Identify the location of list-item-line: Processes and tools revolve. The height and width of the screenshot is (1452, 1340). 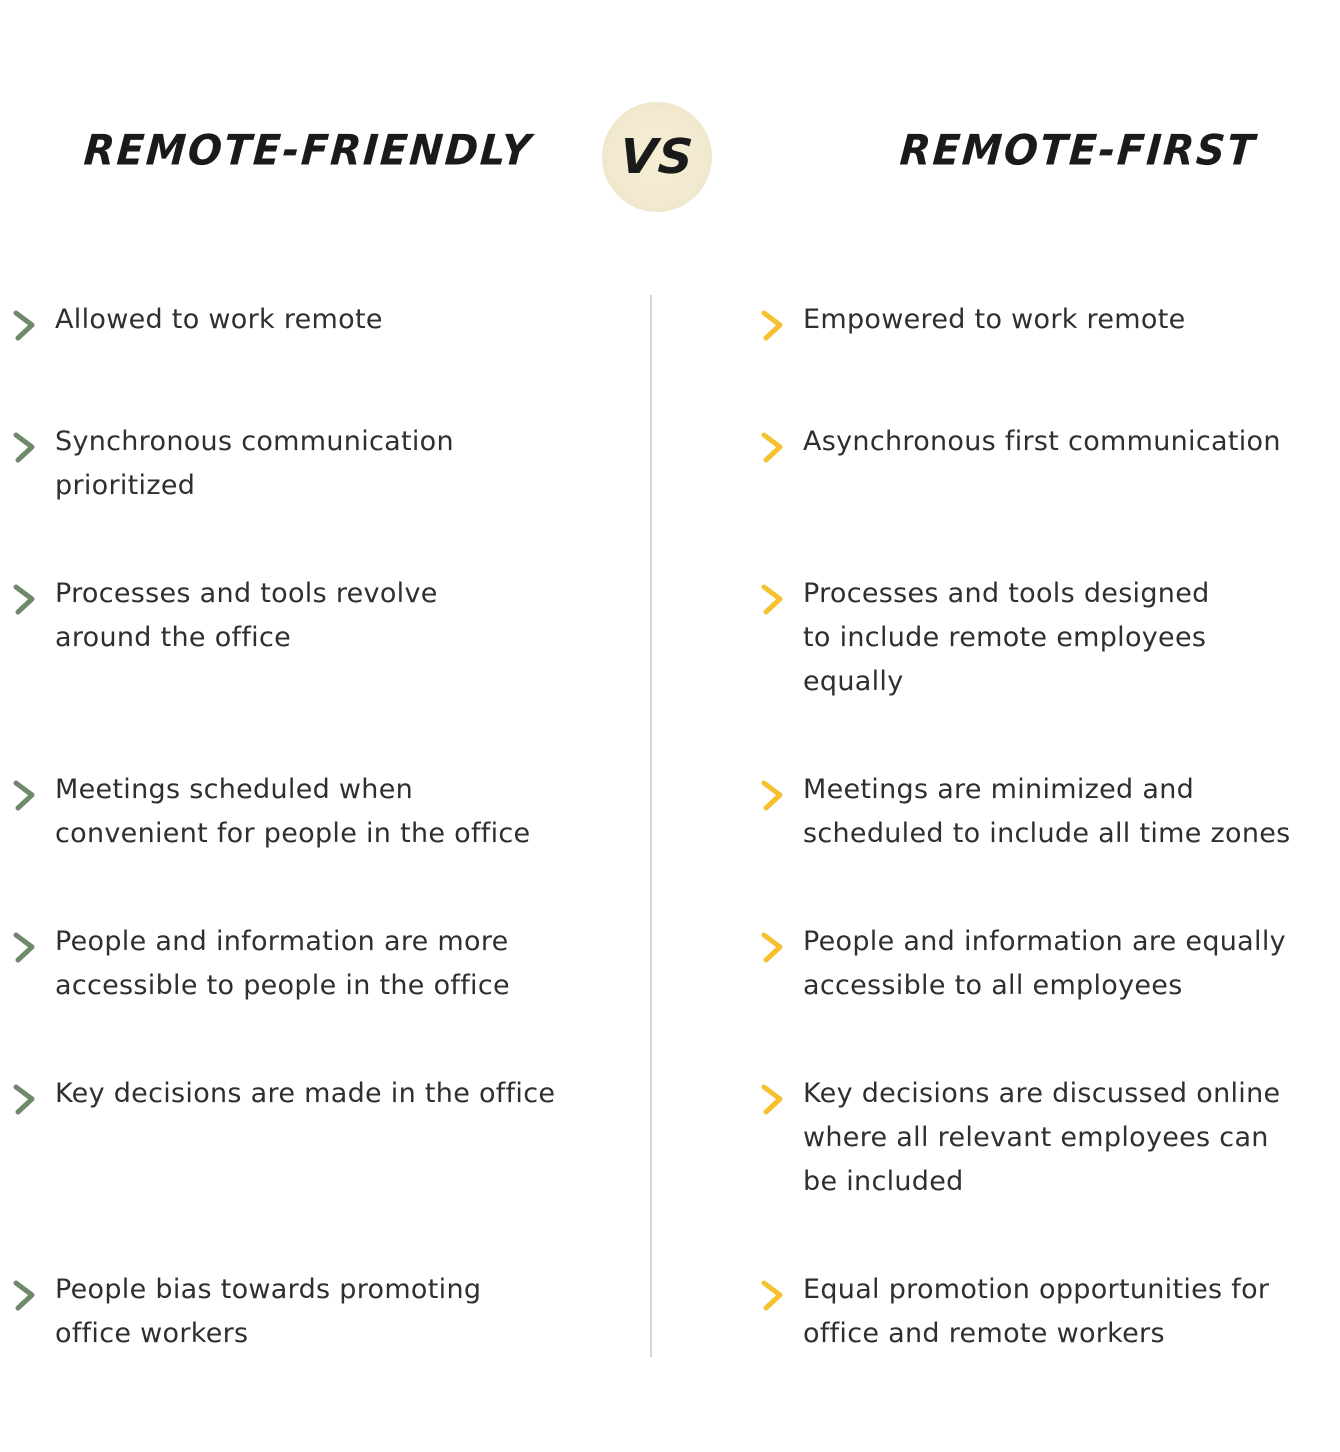
(246, 593).